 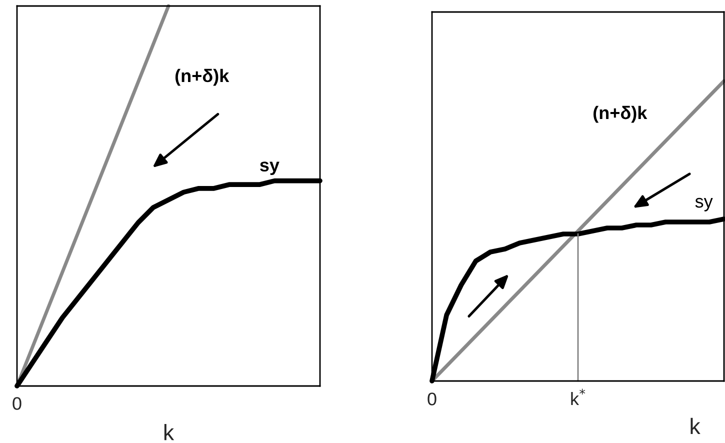 What do you see at coordinates (578, 397) in the screenshot?
I see `x-tick-label: k$^{*}$` at bounding box center [578, 397].